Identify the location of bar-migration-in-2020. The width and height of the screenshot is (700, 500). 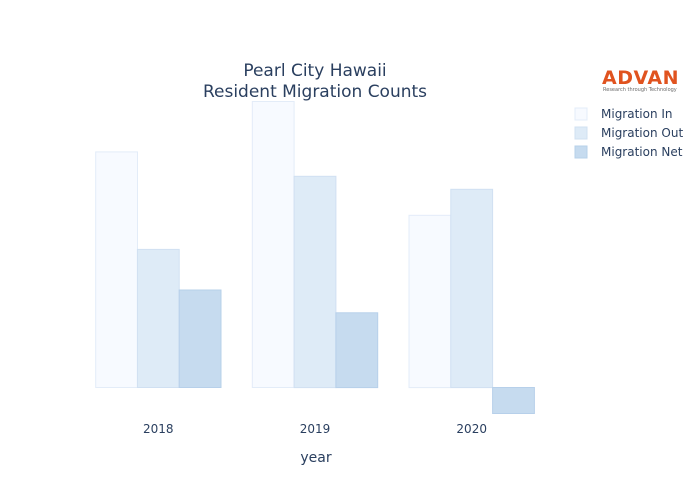
(430, 301).